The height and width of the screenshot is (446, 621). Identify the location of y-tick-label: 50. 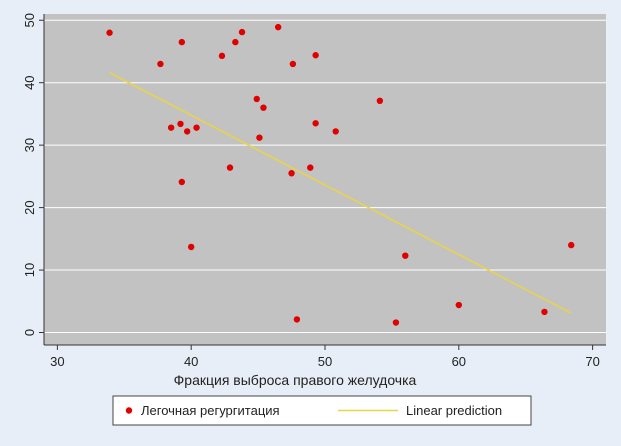
(29, 20).